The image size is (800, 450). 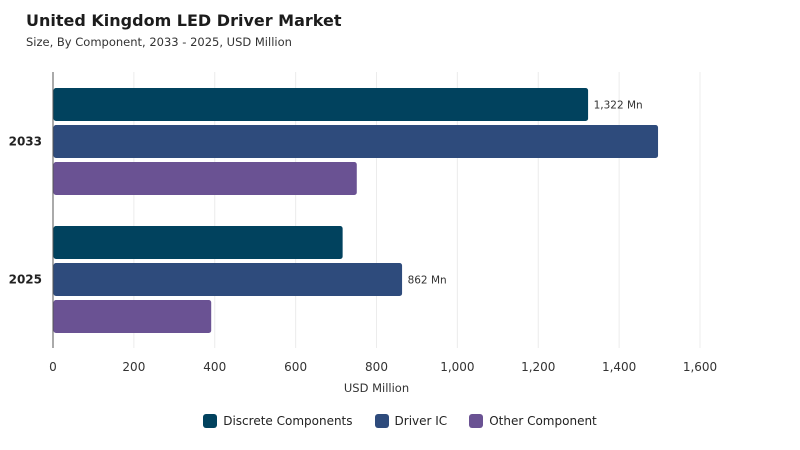 I want to click on x-tick-label: 800, so click(x=376, y=367).